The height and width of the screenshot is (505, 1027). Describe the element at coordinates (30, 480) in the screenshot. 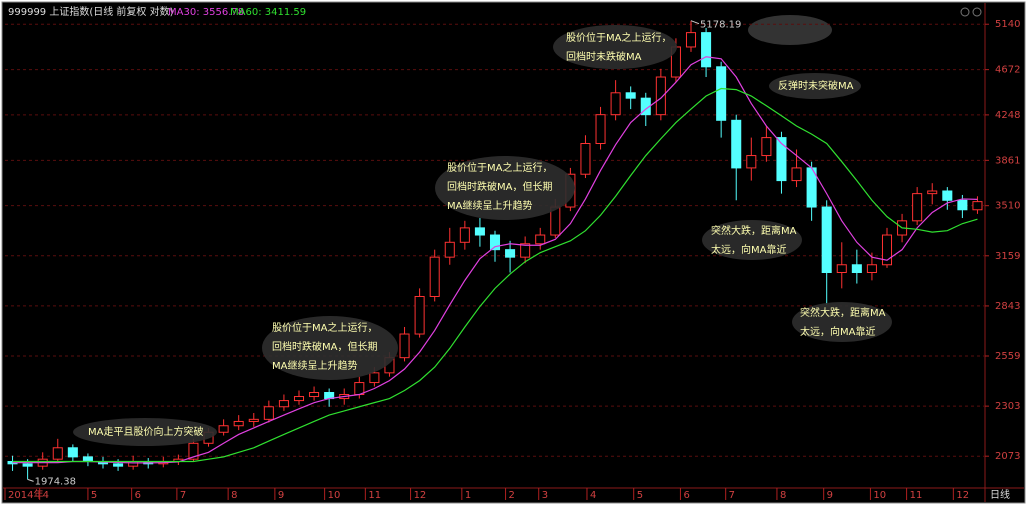

I see `min-pointer` at that location.